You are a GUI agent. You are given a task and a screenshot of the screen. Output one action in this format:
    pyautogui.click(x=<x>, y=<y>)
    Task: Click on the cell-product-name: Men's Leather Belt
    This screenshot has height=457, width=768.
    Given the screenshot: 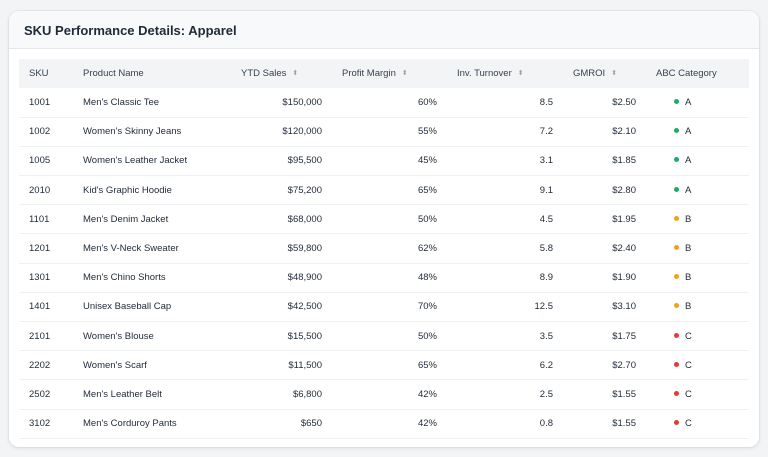 What is the action you would take?
    pyautogui.click(x=122, y=394)
    